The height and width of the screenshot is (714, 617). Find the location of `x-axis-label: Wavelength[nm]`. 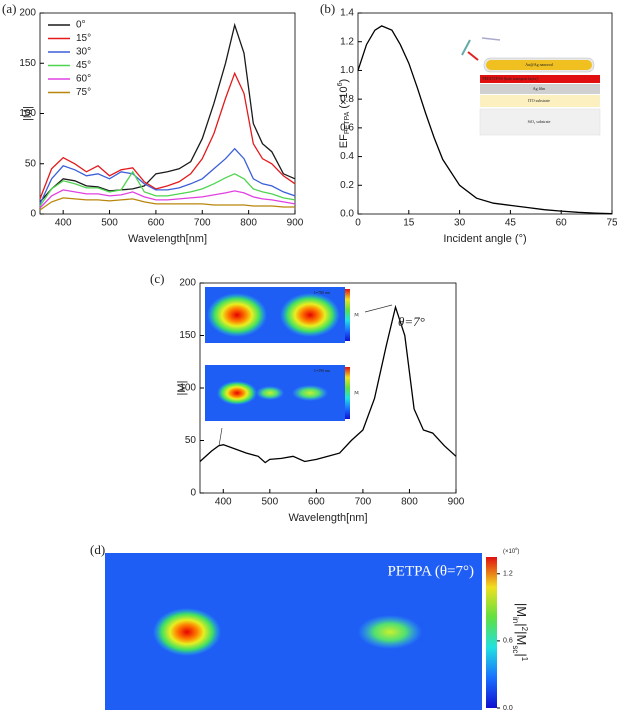

x-axis-label: Wavelength[nm] is located at coordinates (167, 239).